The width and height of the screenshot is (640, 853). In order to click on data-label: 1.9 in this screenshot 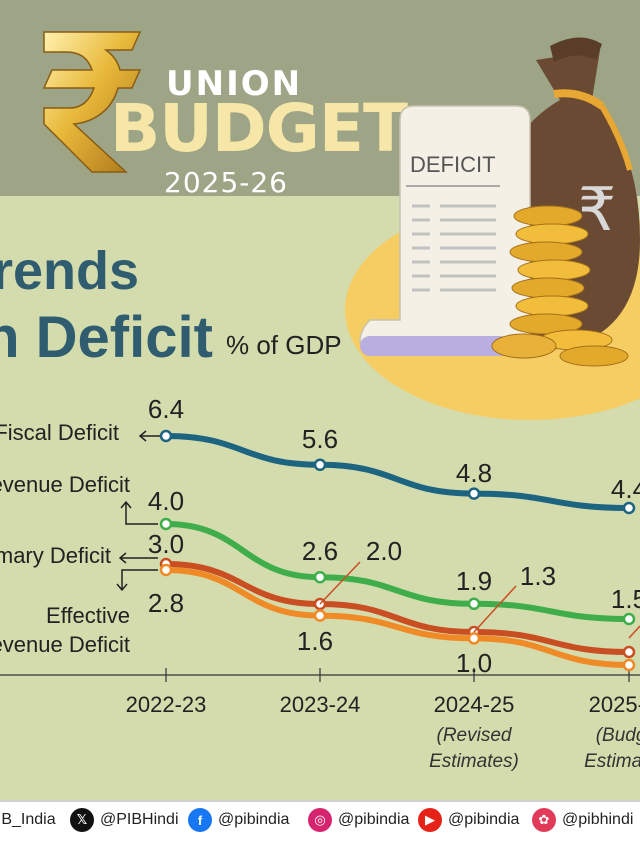, I will do `click(474, 581)`.